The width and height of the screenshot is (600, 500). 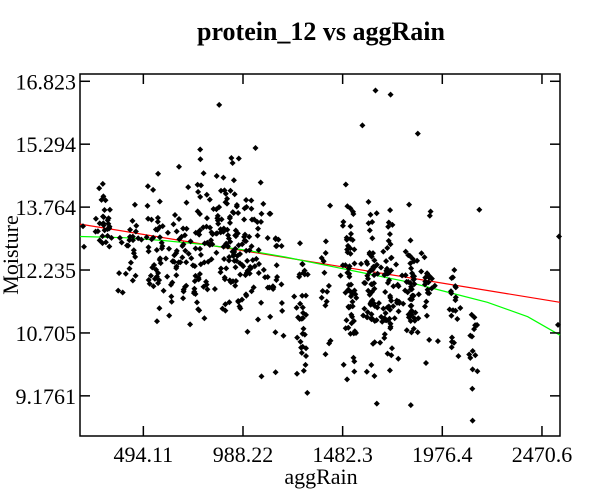 I want to click on y-tick-label: 16.823, so click(x=46, y=81).